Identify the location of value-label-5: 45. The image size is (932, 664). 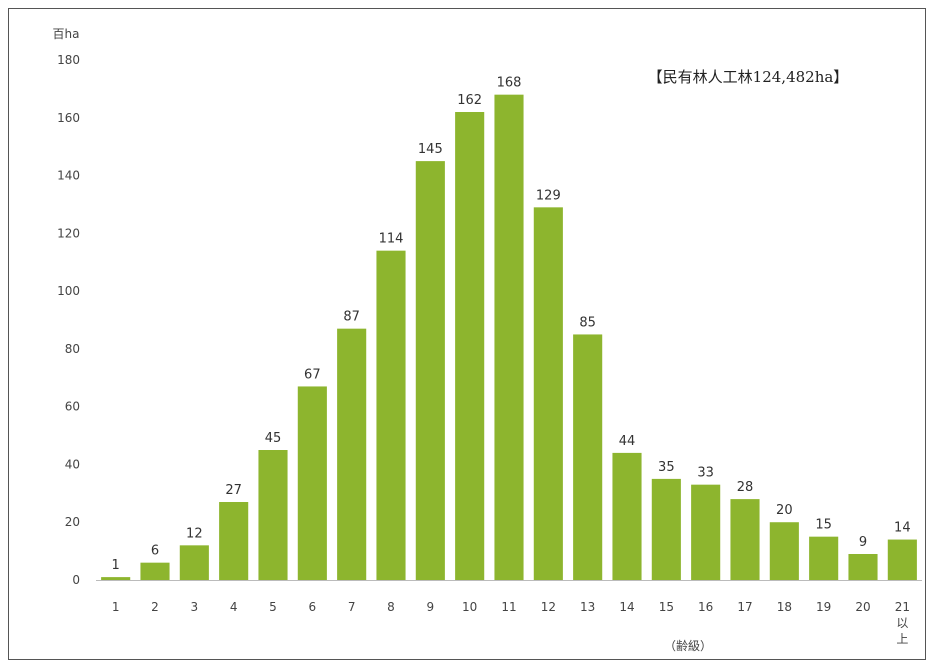
(273, 438).